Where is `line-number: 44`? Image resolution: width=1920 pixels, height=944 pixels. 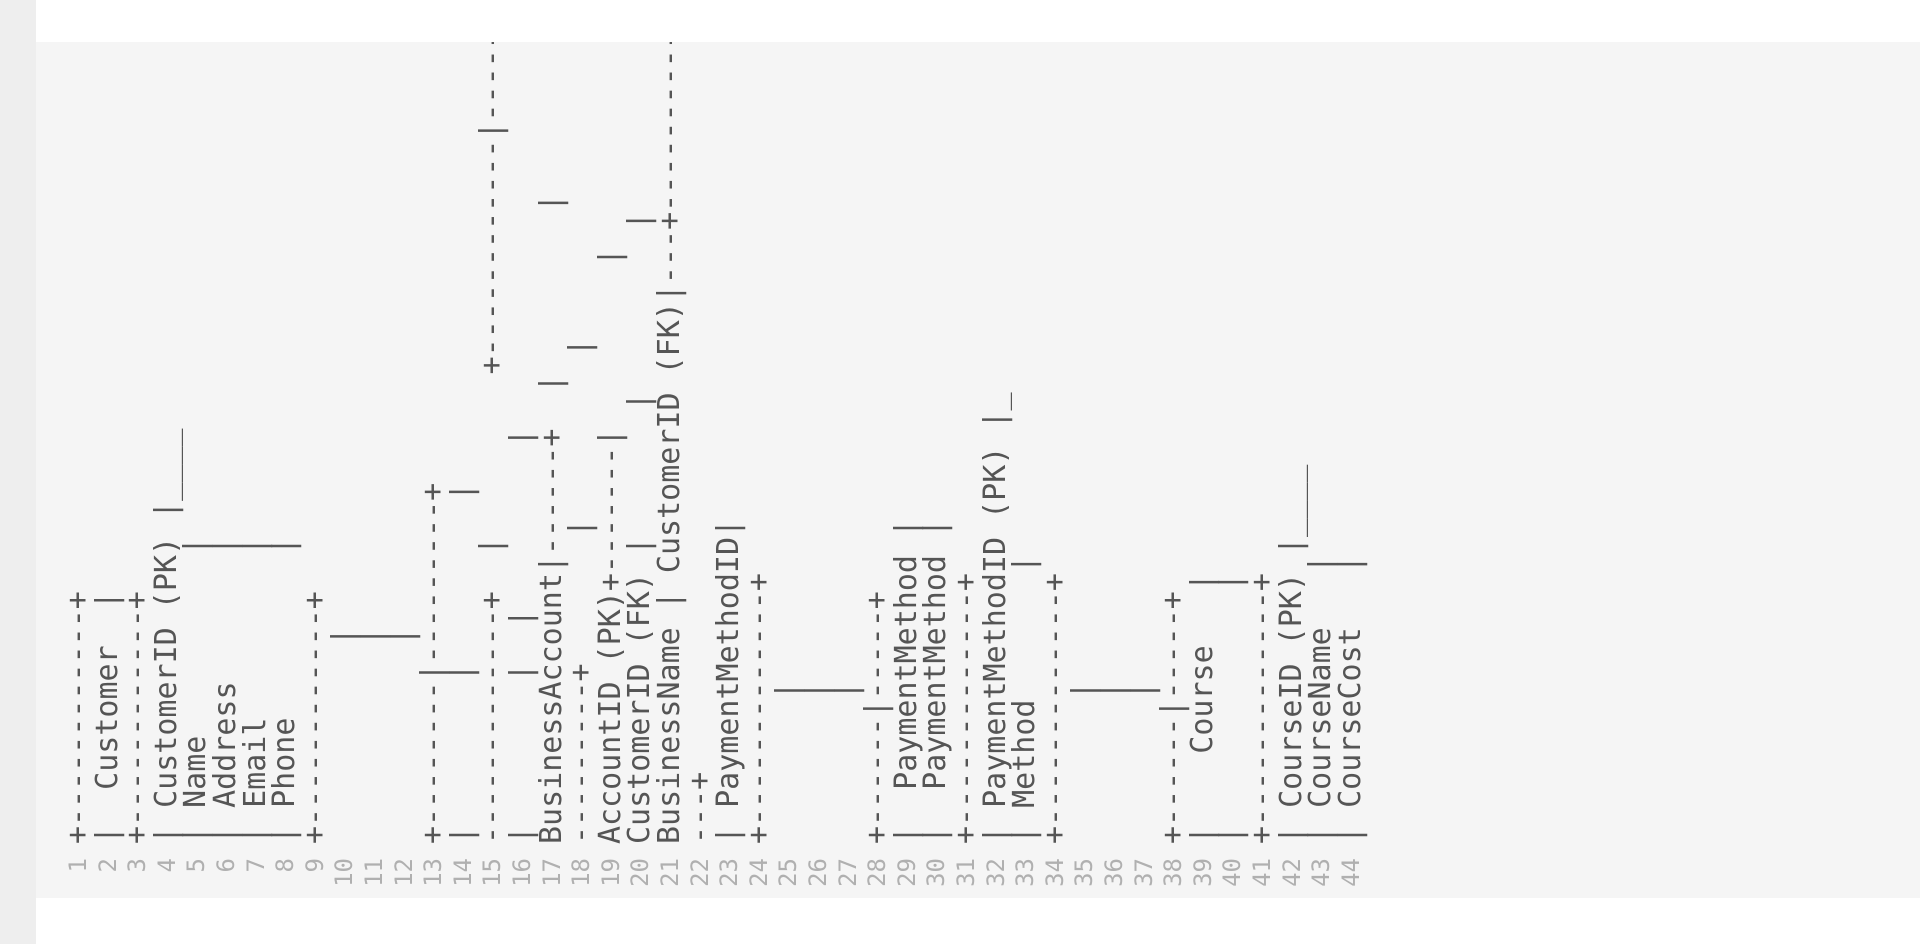
line-number: 44 is located at coordinates (1350, 872).